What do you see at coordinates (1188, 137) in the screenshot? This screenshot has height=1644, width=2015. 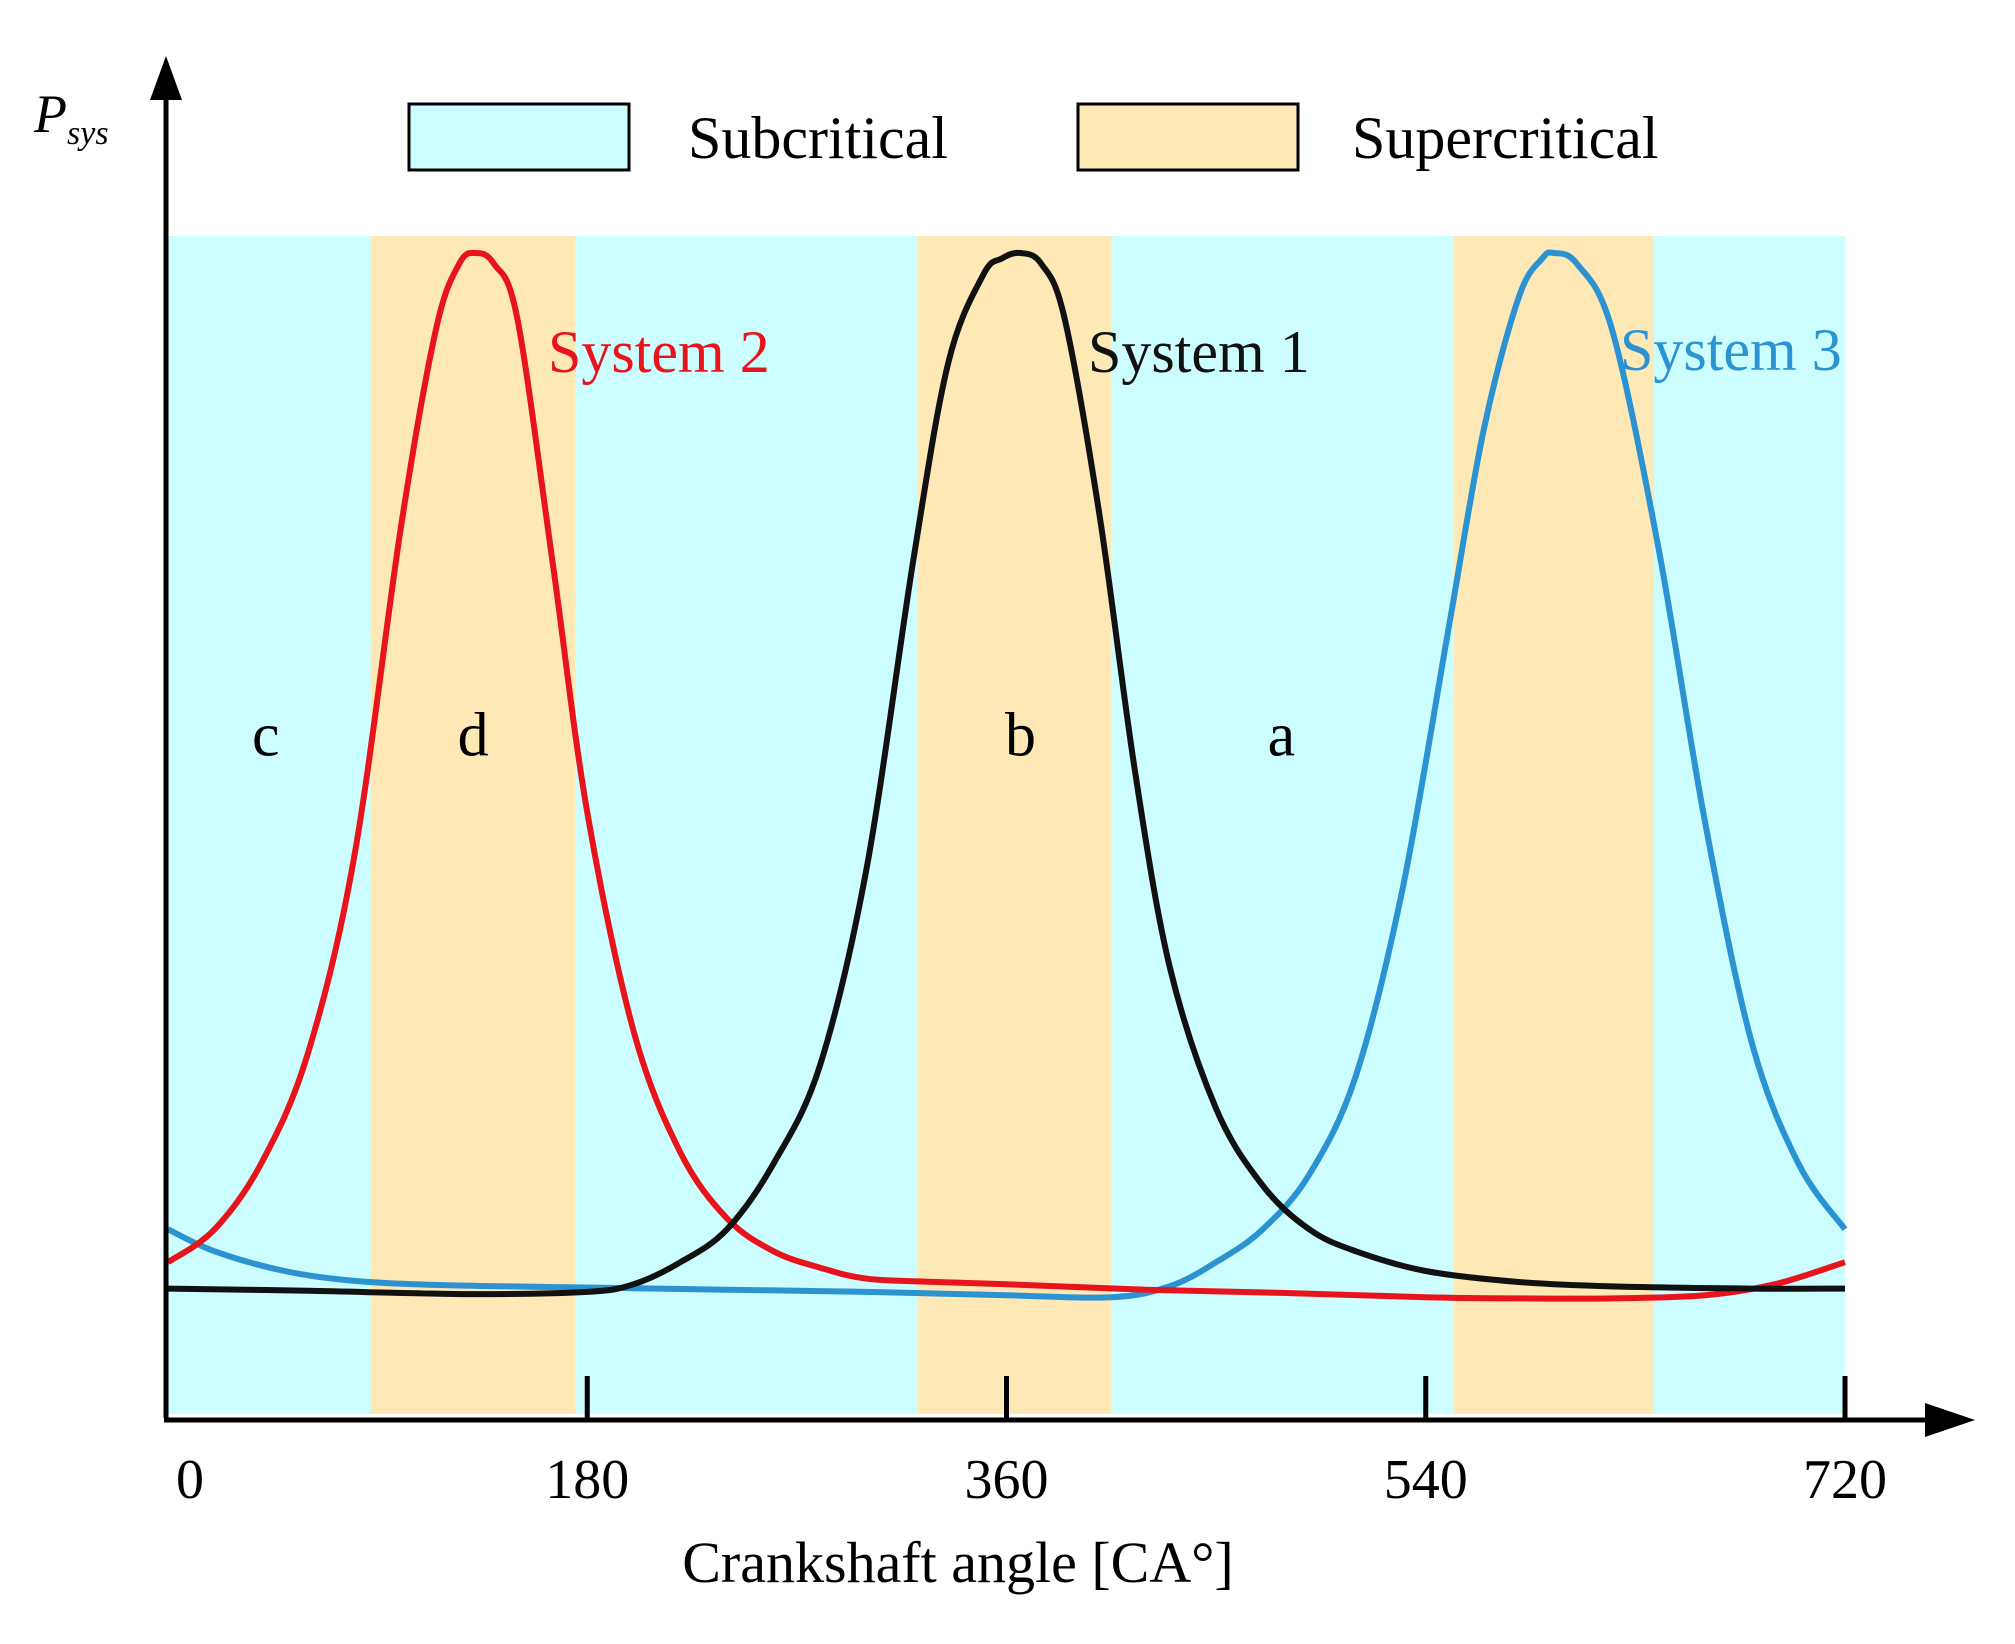 I see `legend-swatch-supercritical` at bounding box center [1188, 137].